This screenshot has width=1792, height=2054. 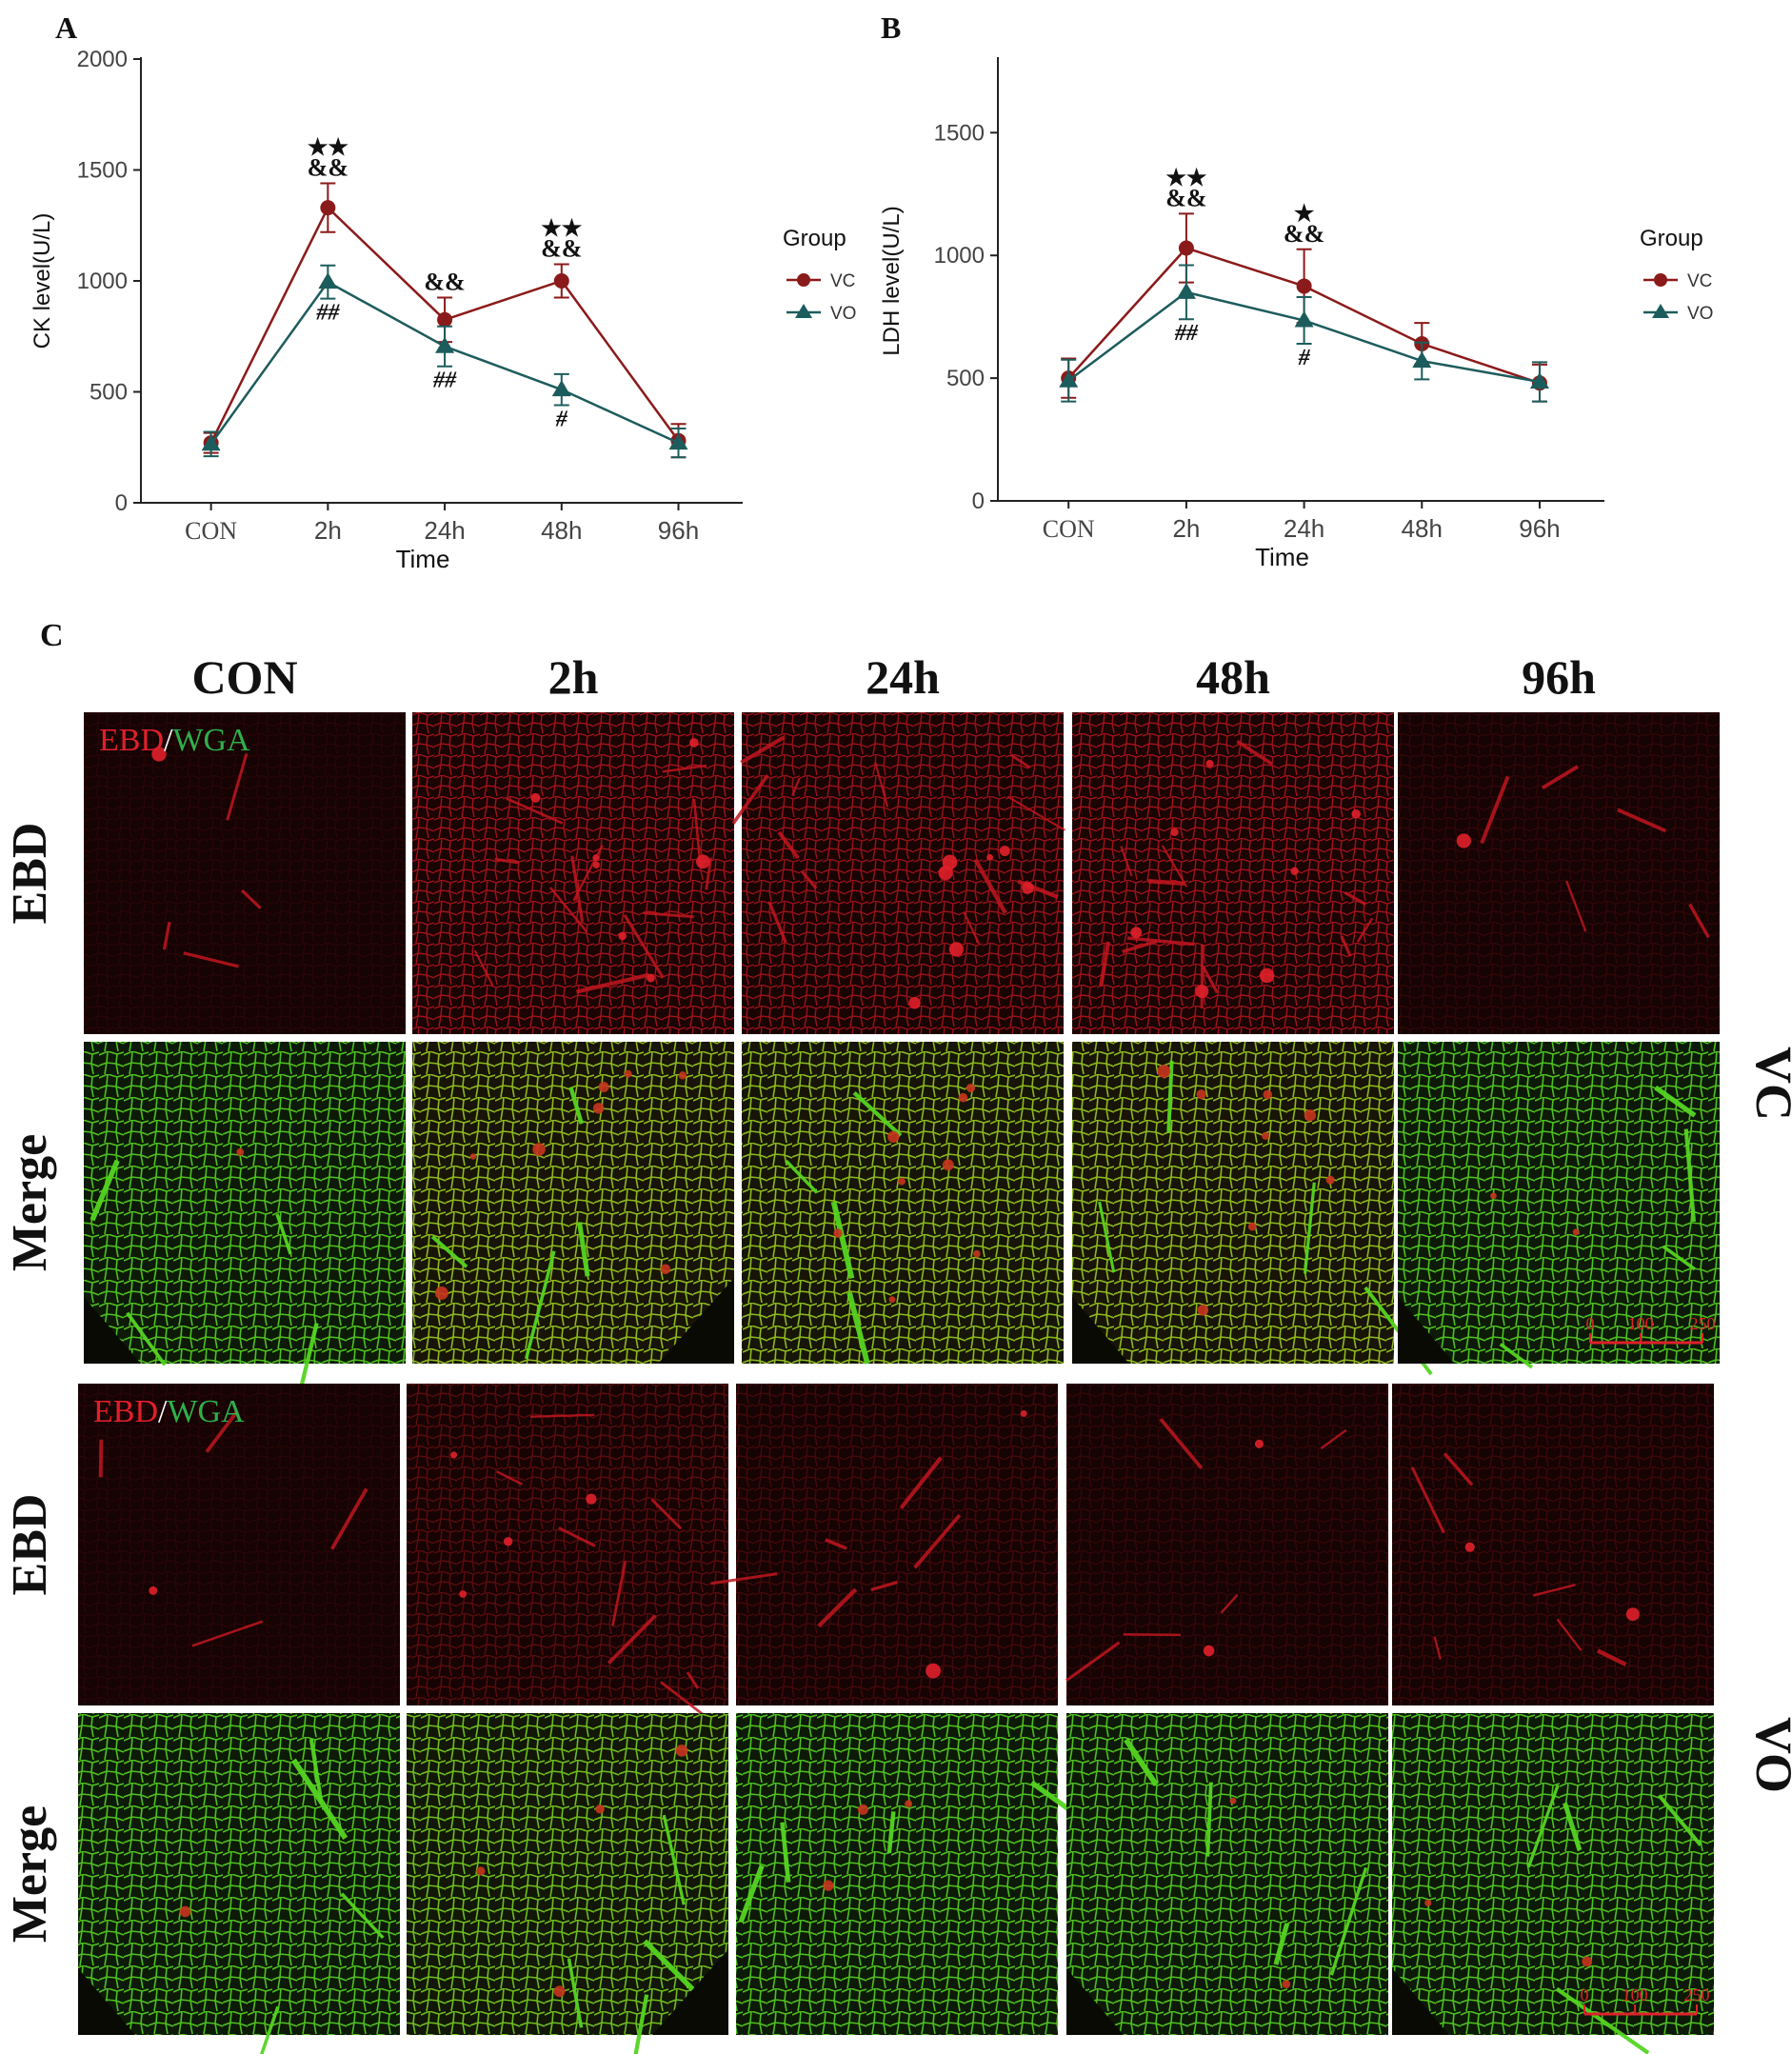 I want to click on column-header: 2h, so click(x=573, y=677).